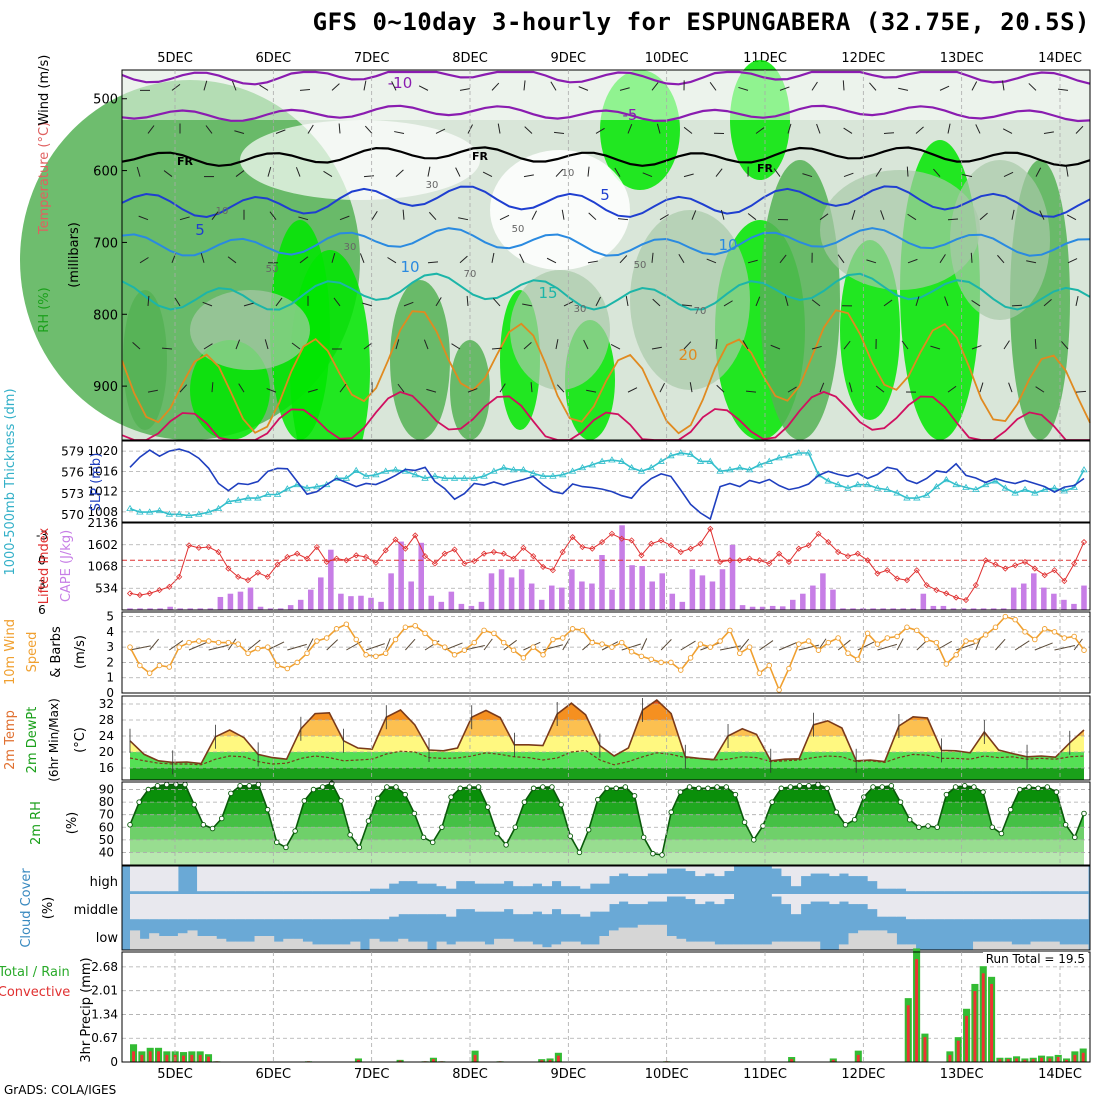  I want to click on pressure-label-600: 600, so click(105, 172).